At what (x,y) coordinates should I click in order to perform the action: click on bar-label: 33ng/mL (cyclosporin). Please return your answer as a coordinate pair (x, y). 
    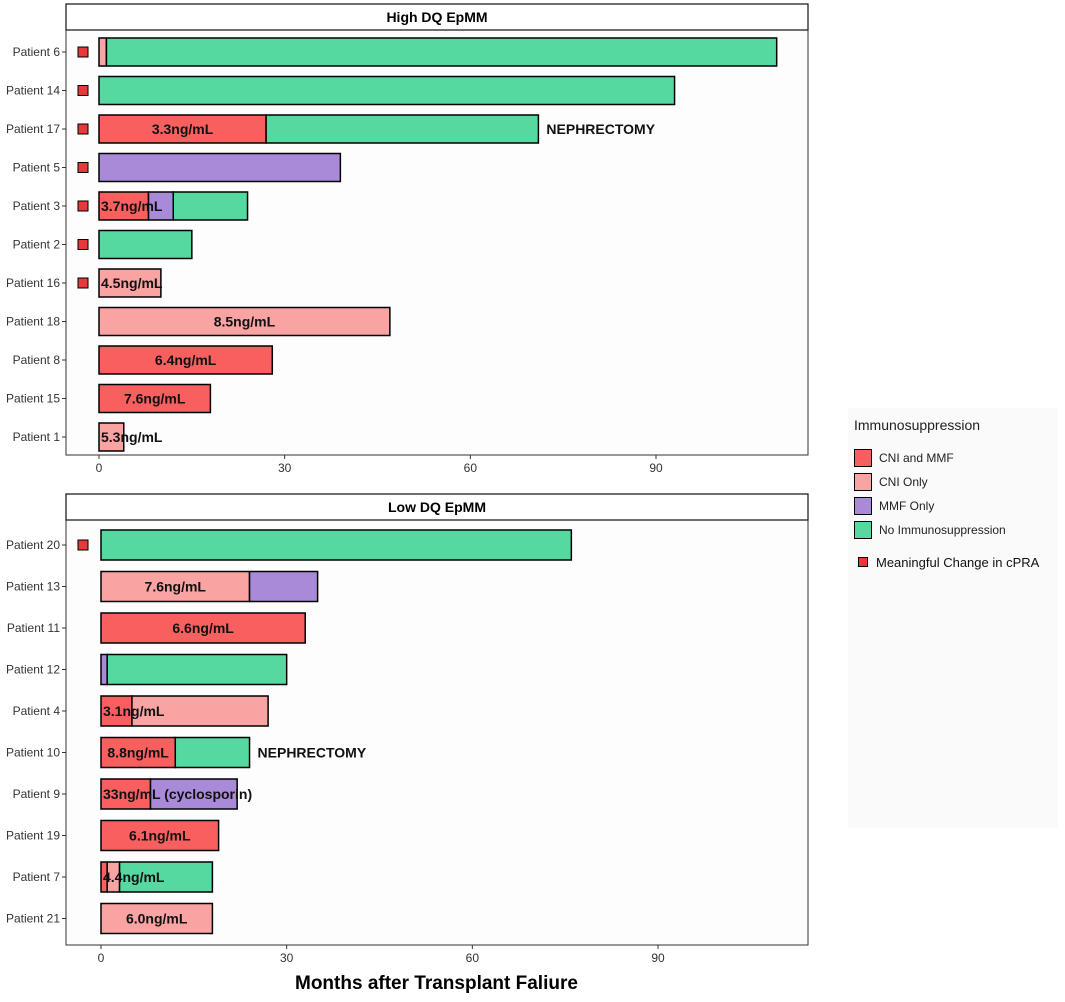
    Looking at the image, I should click on (177, 794).